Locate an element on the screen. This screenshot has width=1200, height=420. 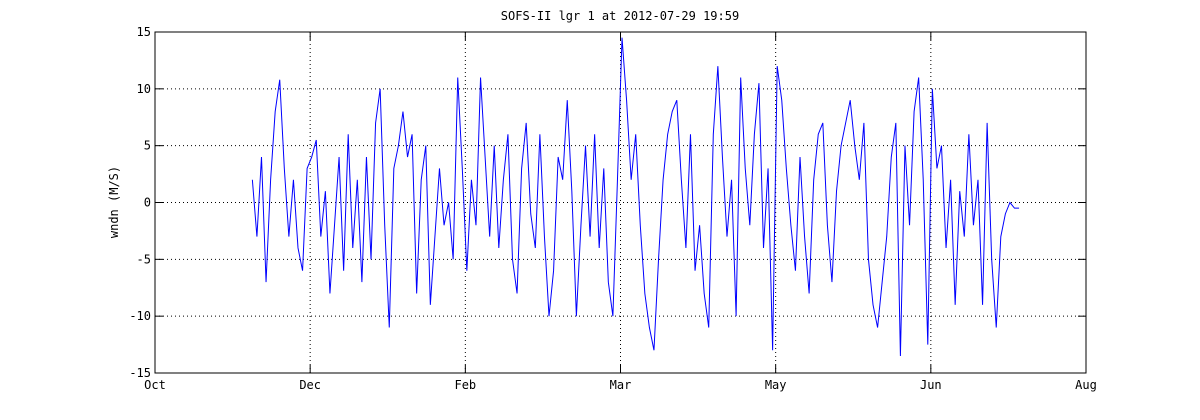
x-tick-label: Feb is located at coordinates (465, 385).